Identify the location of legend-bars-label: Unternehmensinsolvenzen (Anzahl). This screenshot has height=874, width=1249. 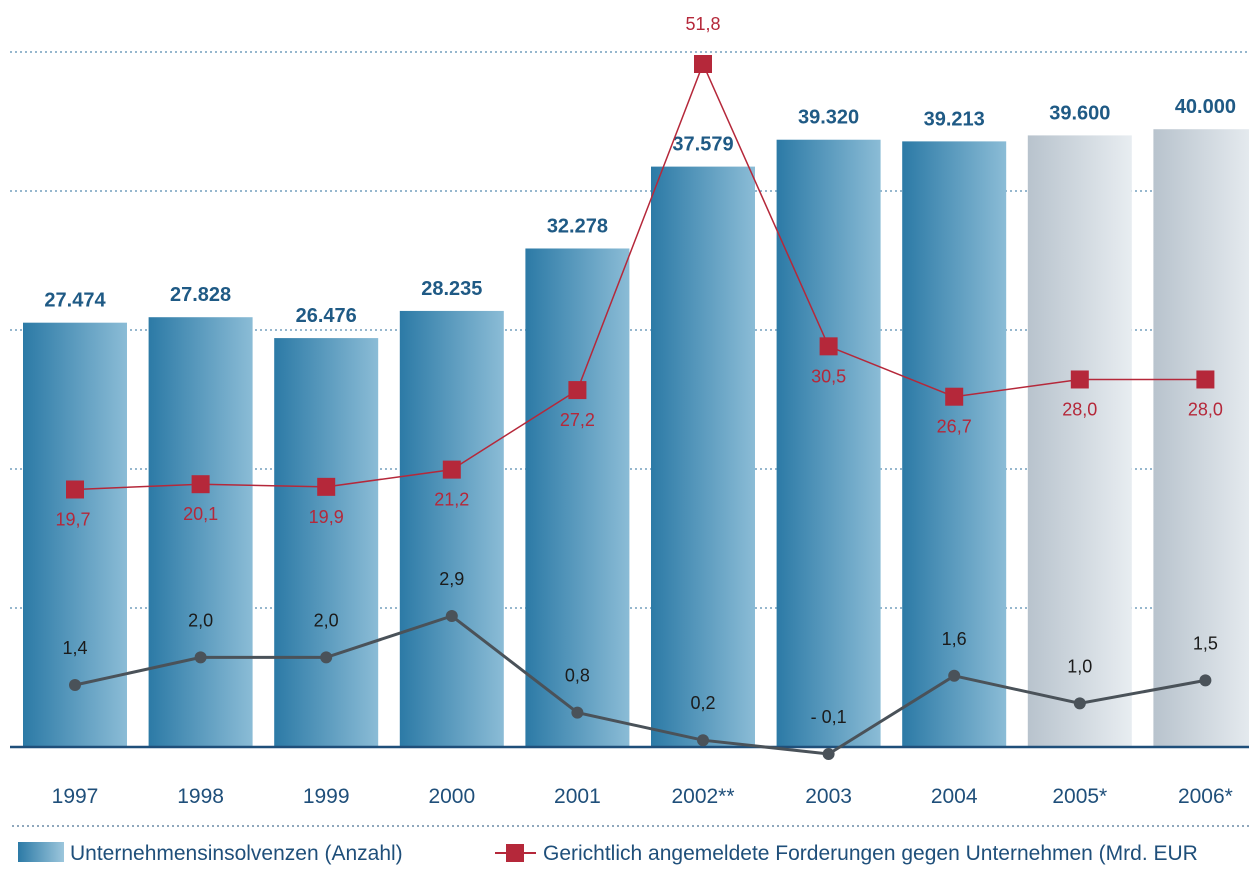
(236, 853).